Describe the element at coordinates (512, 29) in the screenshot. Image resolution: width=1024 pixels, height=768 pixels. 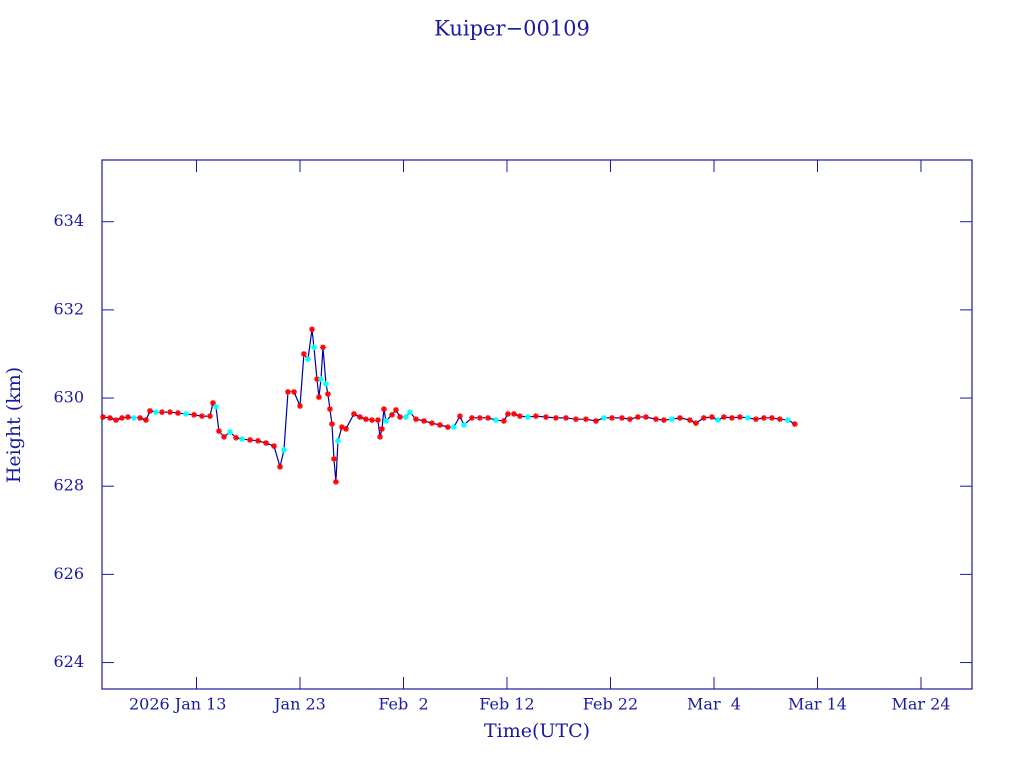
I see `chart-title: Kuiper−00109` at that location.